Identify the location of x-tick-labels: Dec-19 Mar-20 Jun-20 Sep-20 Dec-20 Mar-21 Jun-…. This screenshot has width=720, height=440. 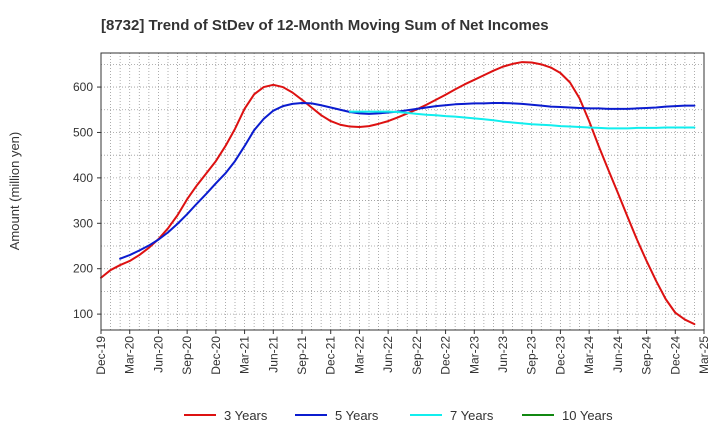
(402, 352).